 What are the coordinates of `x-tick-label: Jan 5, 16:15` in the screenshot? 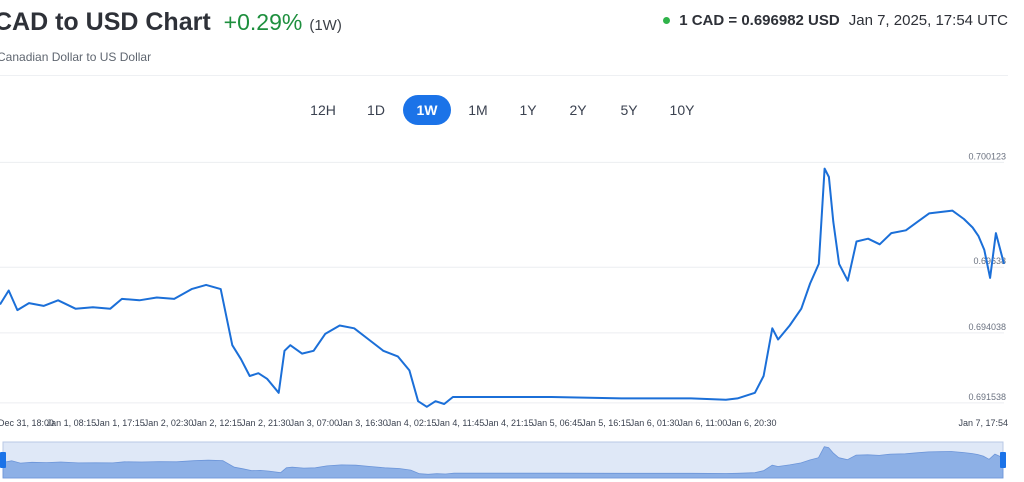 It's located at (606, 423).